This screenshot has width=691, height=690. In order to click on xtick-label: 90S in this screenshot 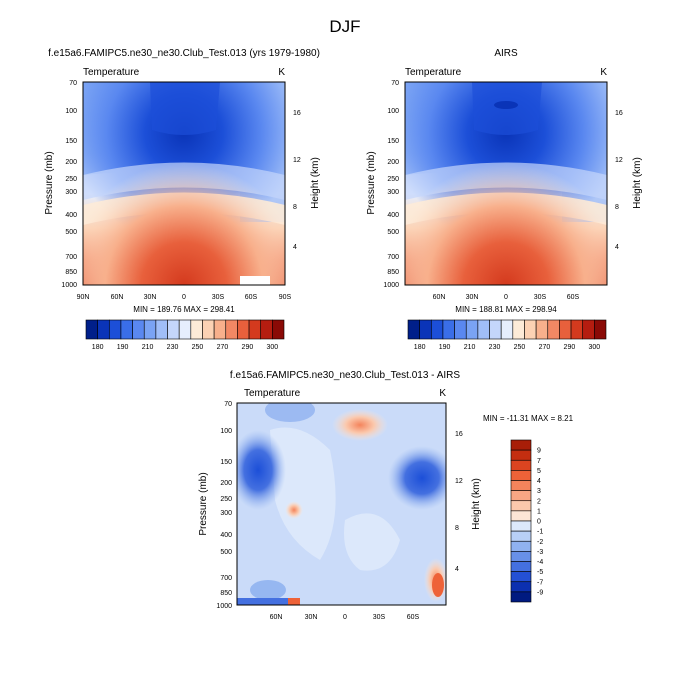, I will do `click(285, 297)`.